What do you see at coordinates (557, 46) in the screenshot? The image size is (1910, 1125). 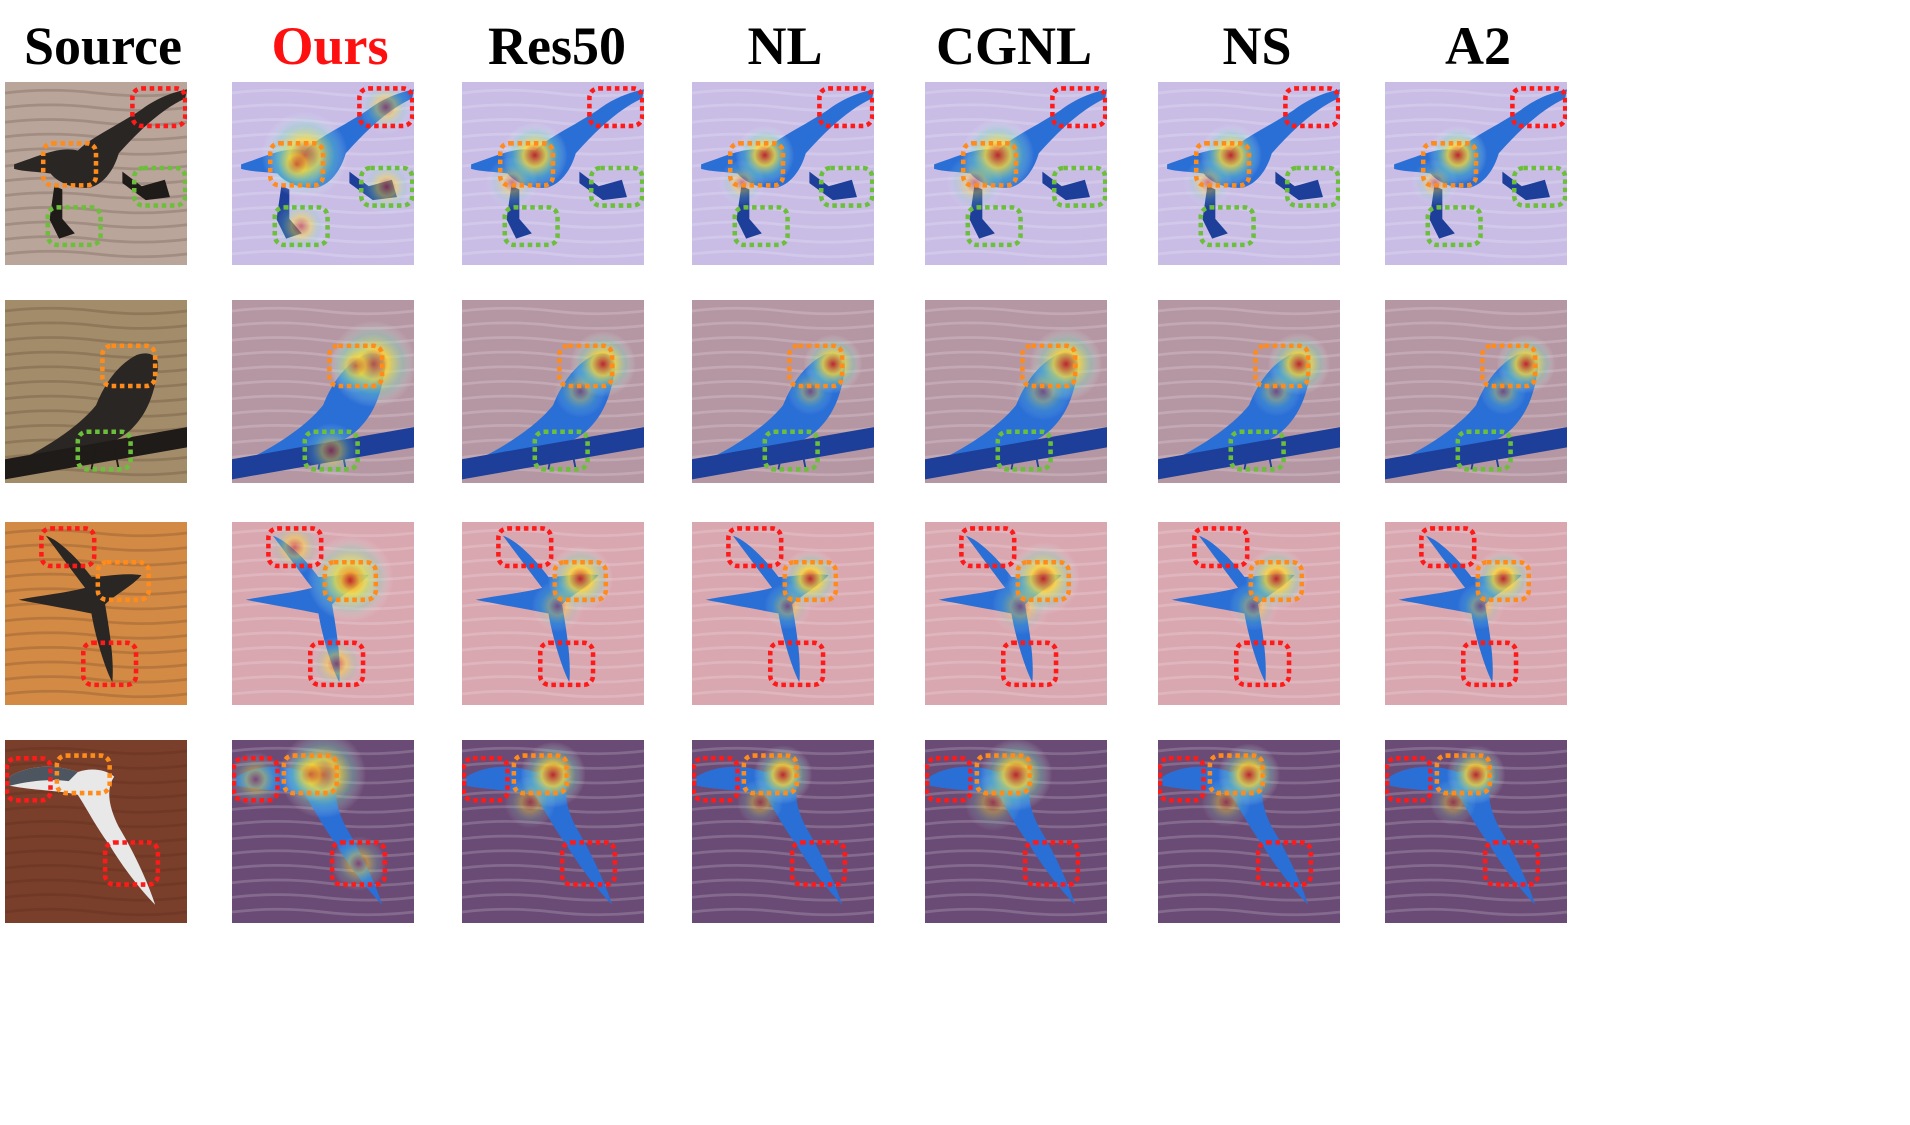 I see `column-header-res50: Res50` at bounding box center [557, 46].